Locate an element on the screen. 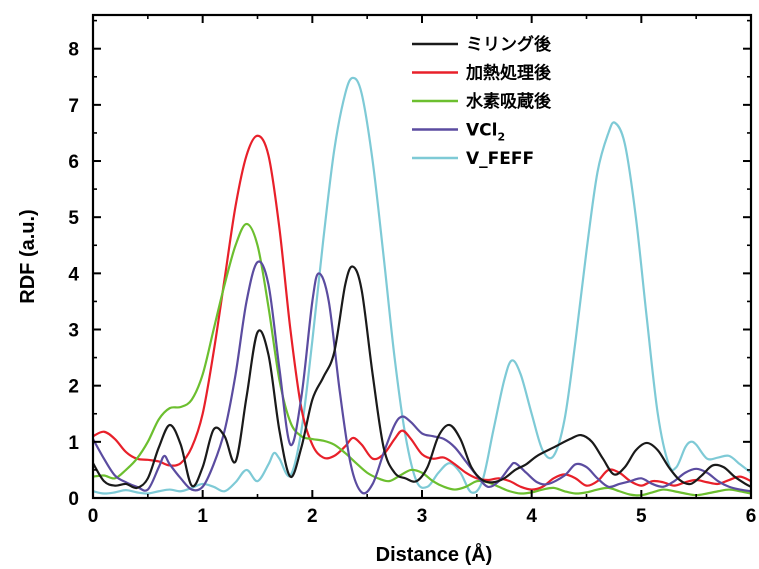 The image size is (759, 569). legend-label-3: 水素吸蔵後 is located at coordinates (509, 101).